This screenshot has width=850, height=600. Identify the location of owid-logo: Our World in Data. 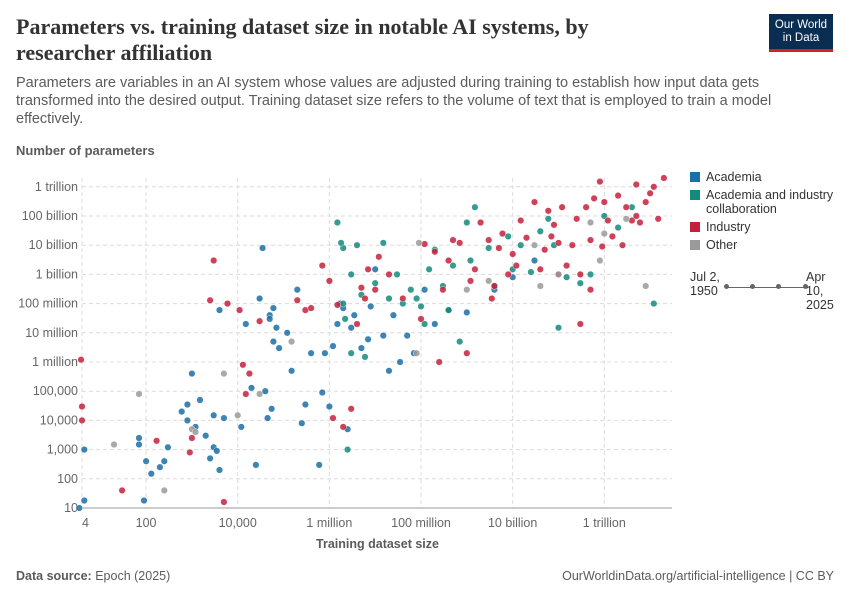
(801, 33).